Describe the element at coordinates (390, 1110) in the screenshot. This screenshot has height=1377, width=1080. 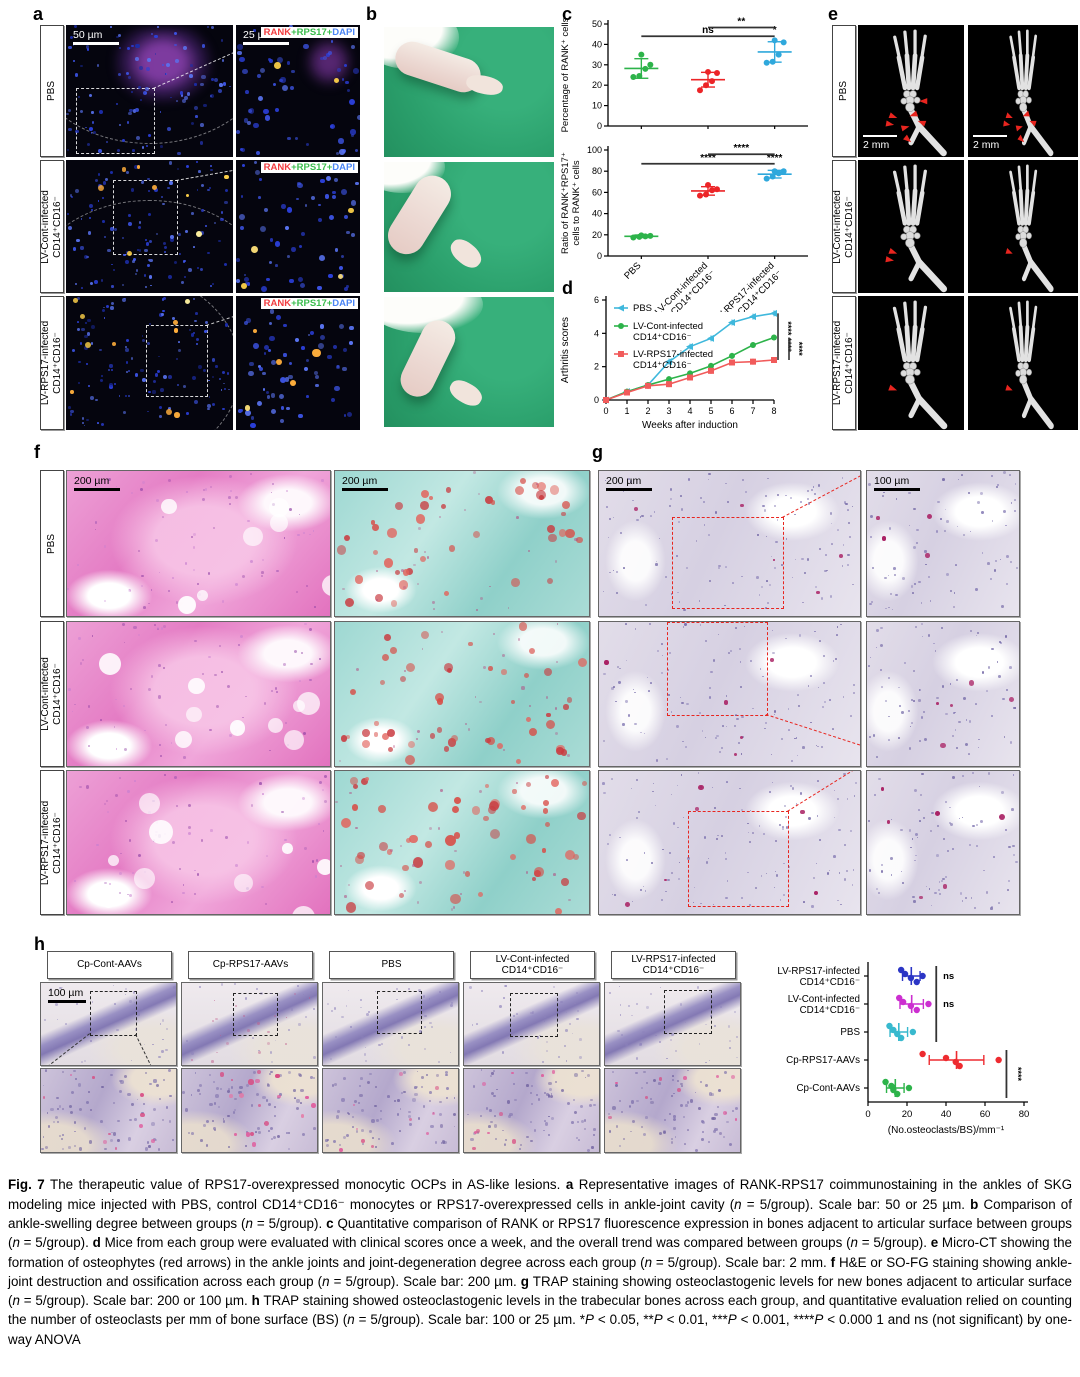
I see `panel-h-trap-pbs-zoom` at that location.